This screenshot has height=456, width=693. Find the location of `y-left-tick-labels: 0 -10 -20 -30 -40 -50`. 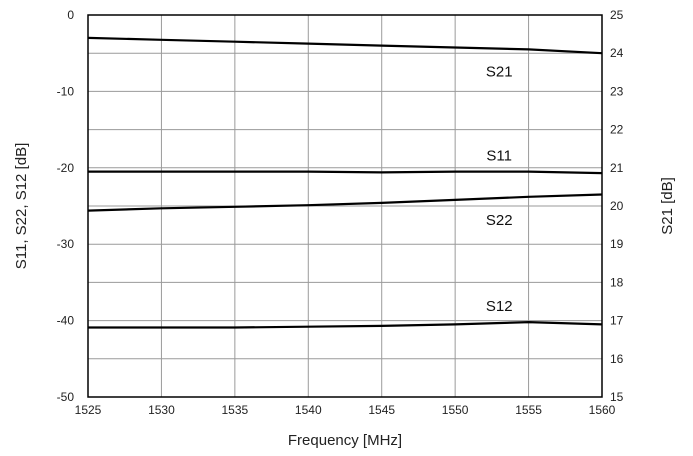

y-left-tick-labels: 0 -10 -20 -30 -40 -50 is located at coordinates (66, 206).